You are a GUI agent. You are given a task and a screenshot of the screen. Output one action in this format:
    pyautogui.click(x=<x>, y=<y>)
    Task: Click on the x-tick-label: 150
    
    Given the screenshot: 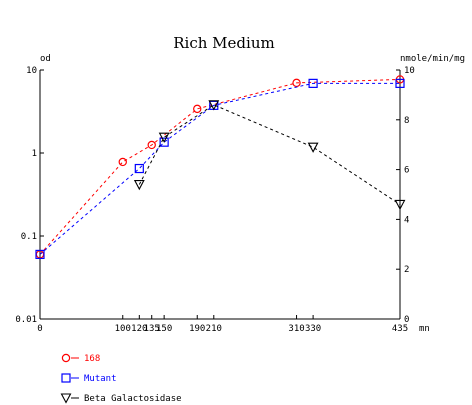 What is the action you would take?
    pyautogui.click(x=164, y=329)
    